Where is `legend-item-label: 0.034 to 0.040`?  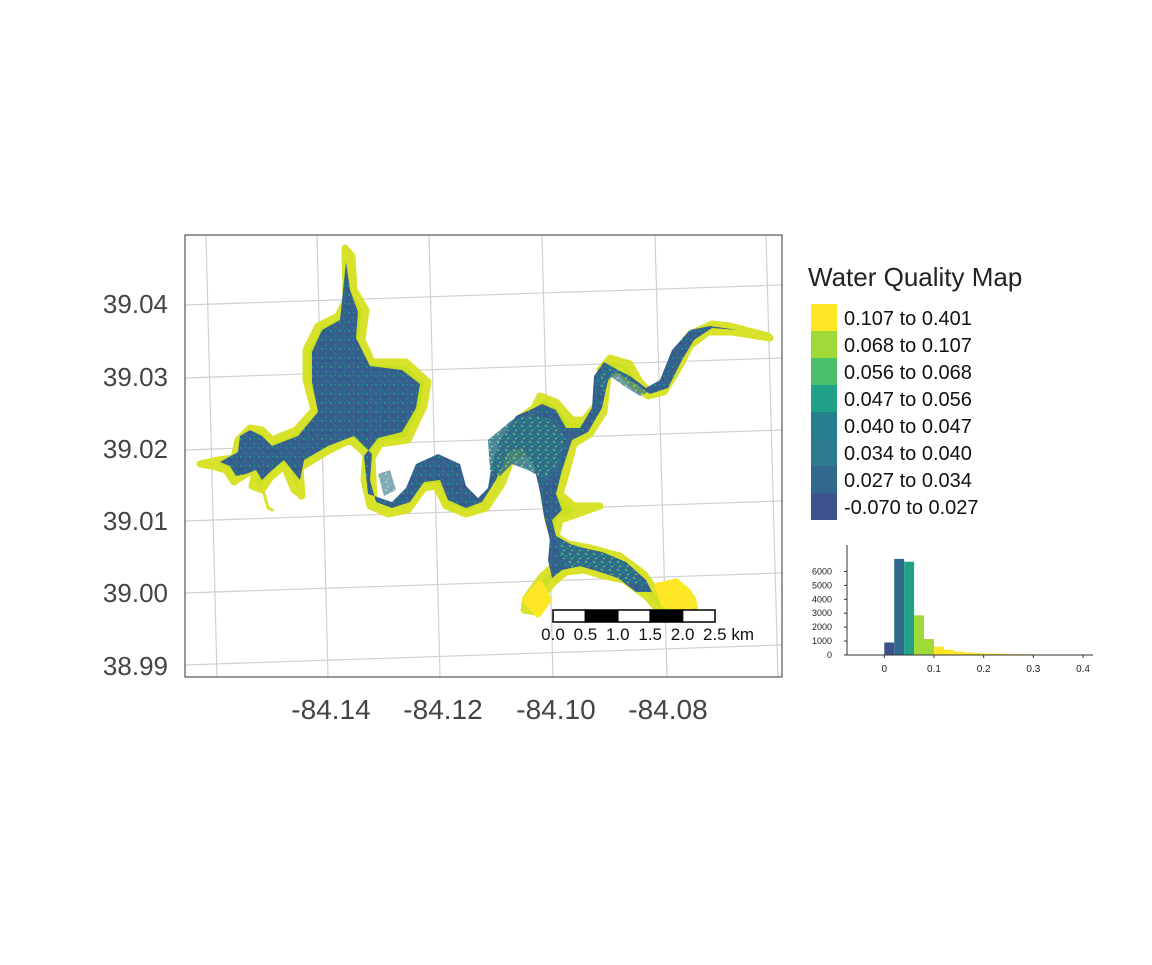
legend-item-label: 0.034 to 0.040 is located at coordinates (908, 454).